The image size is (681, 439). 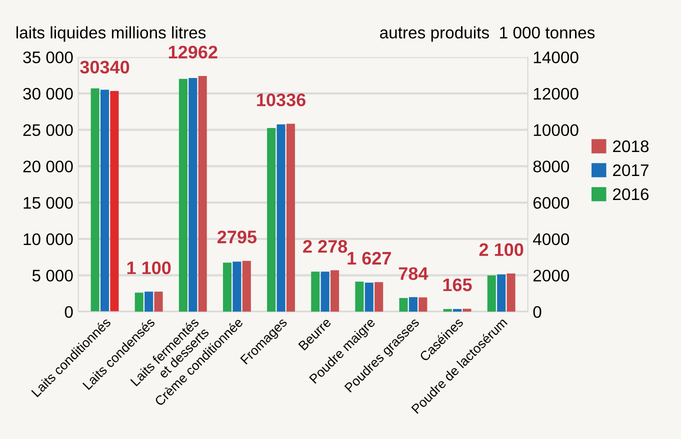 I want to click on data-label: 30340, so click(x=105, y=67).